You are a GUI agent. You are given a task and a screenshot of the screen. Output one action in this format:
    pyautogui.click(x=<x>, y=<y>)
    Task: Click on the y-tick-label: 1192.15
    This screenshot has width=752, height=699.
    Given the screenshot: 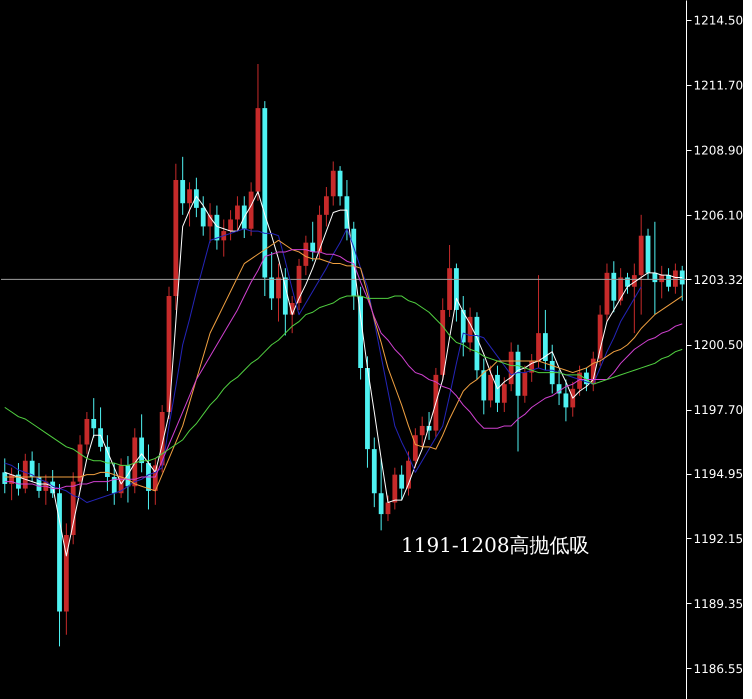 What is the action you would take?
    pyautogui.click(x=719, y=539)
    